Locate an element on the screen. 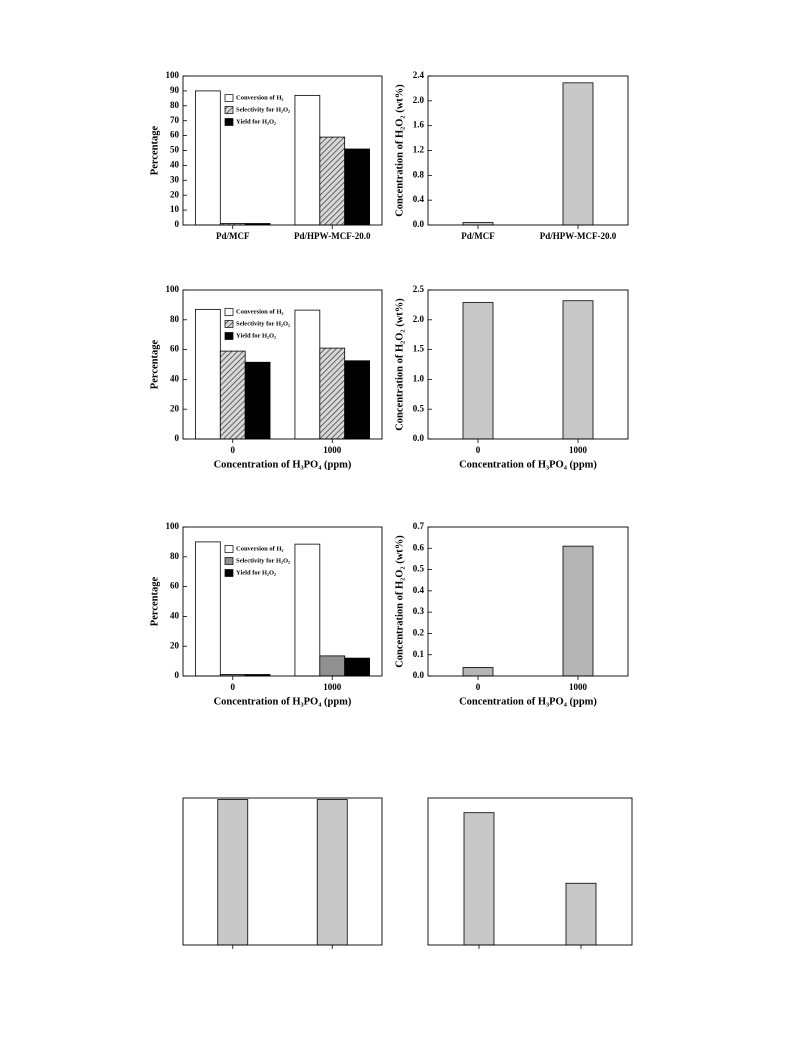 This screenshot has width=793, height=1057. y-tick-label: 0.6 is located at coordinates (419, 547).